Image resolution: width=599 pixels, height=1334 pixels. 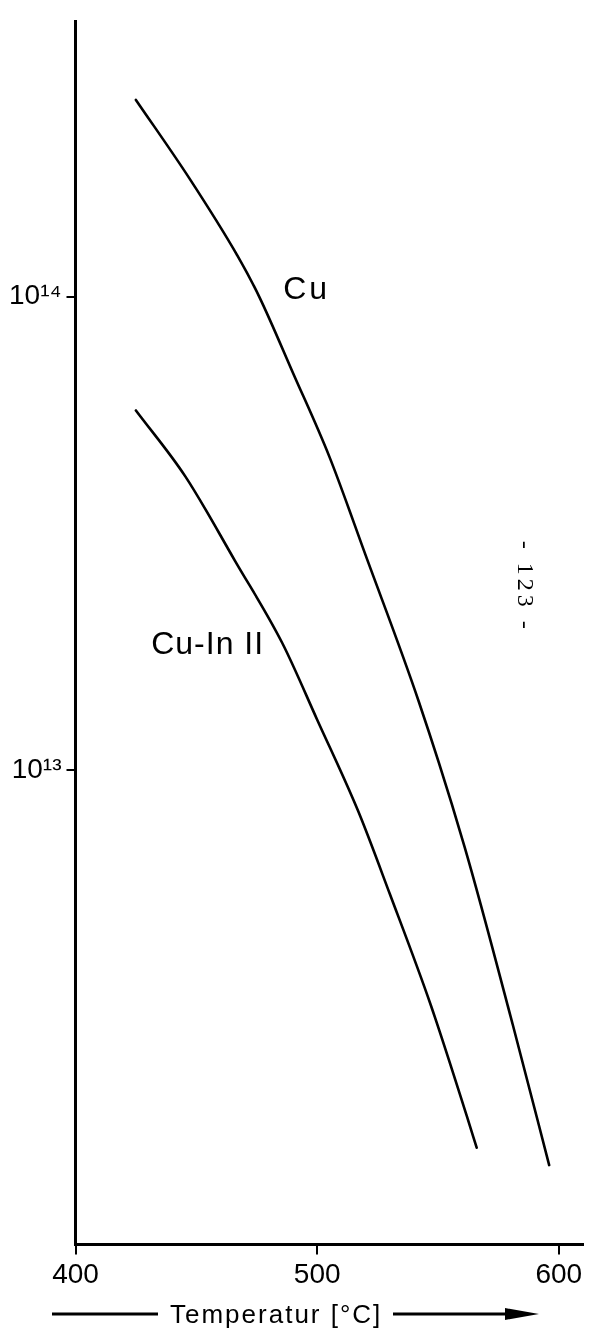 What do you see at coordinates (35, 295) in the screenshot?
I see `y-tick-label: 10¹⁴` at bounding box center [35, 295].